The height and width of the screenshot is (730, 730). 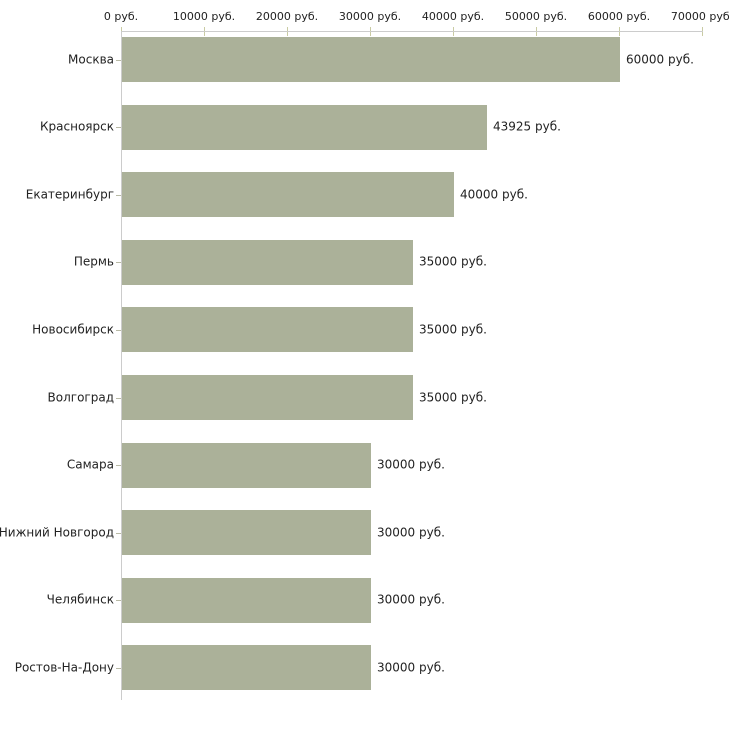 What do you see at coordinates (494, 194) in the screenshot?
I see `bar-value-label: 40000 руб.` at bounding box center [494, 194].